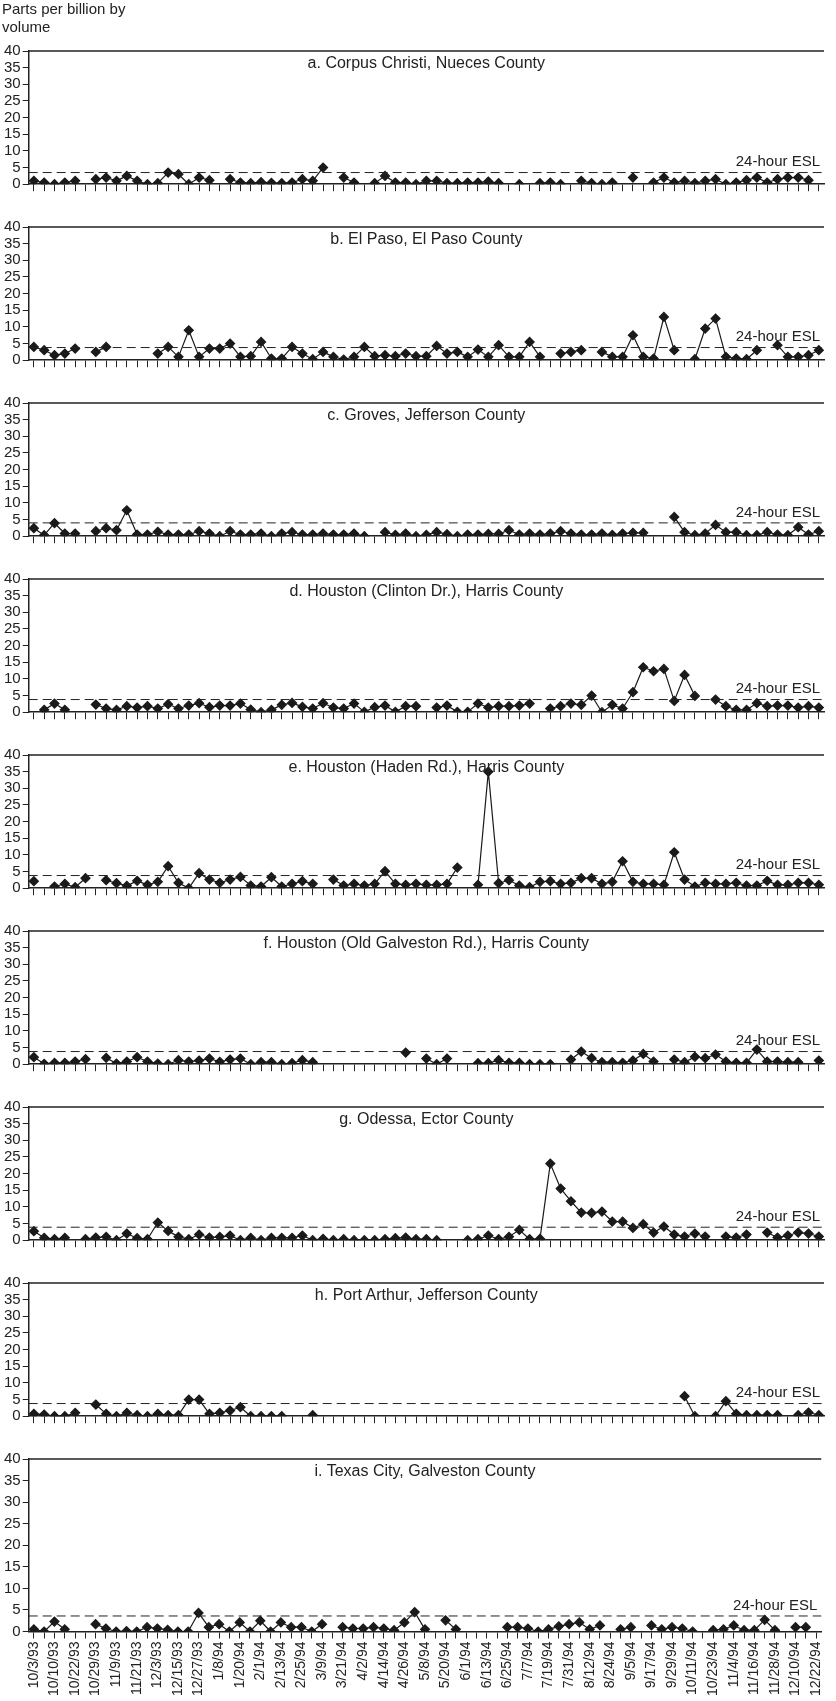  What do you see at coordinates (753, 1668) in the screenshot?
I see `x-tick-label: 11/16/94` at bounding box center [753, 1668].